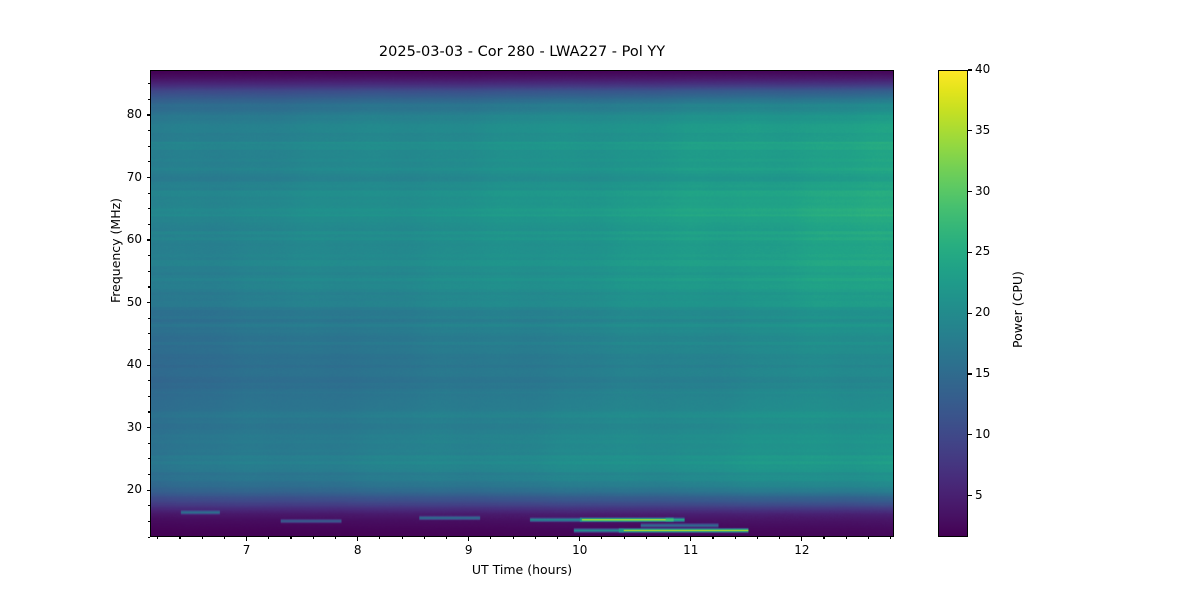 This screenshot has width=1200, height=600. I want to click on colorbar-tick-label: 15, so click(983, 373).